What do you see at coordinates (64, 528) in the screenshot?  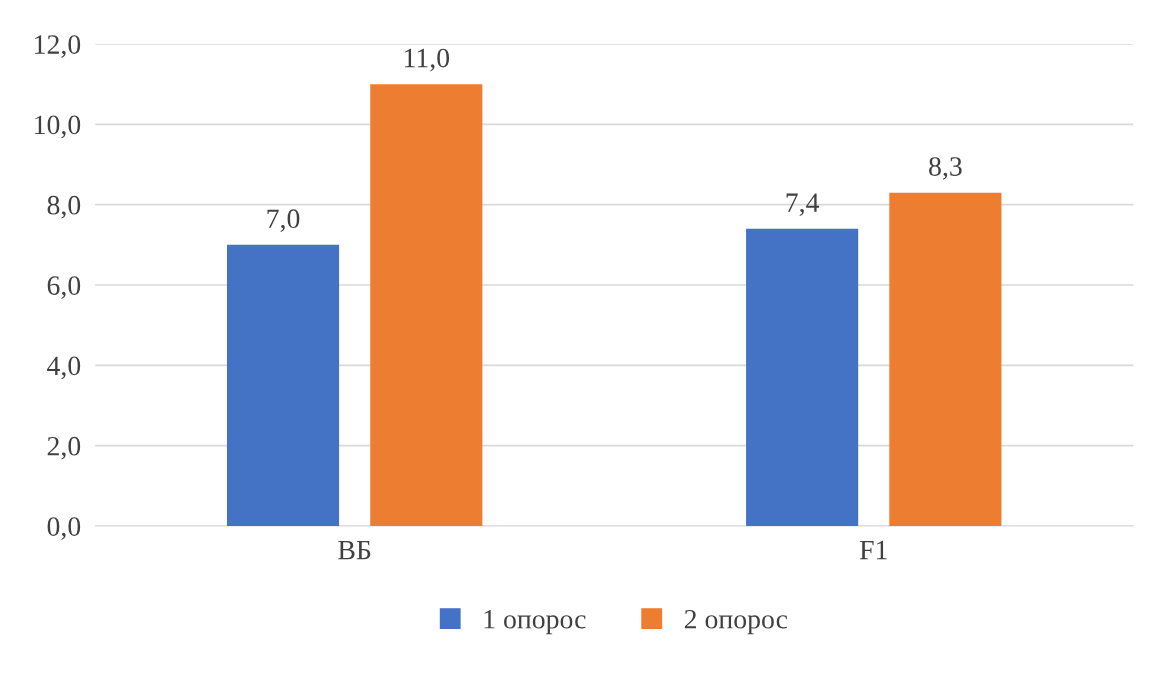 I see `y-tick-label: 0,0` at bounding box center [64, 528].